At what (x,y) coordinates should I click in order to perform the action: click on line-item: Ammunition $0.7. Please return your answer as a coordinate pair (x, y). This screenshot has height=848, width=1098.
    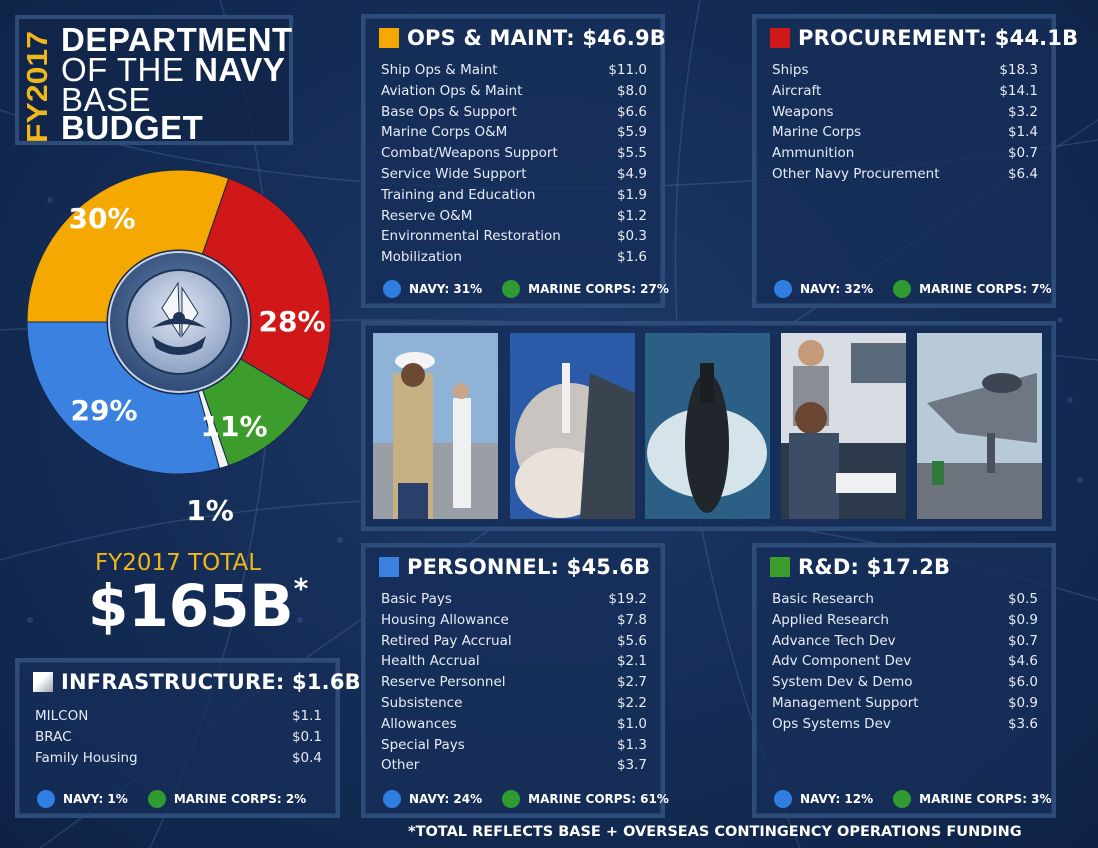
    Looking at the image, I should click on (905, 153).